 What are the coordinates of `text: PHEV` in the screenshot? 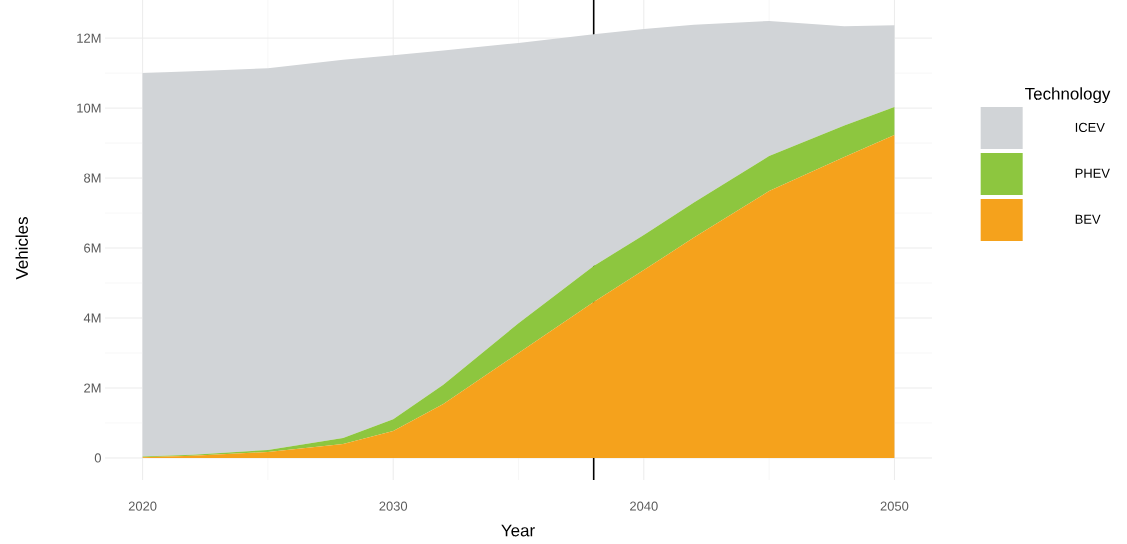 It's located at (1092, 173).